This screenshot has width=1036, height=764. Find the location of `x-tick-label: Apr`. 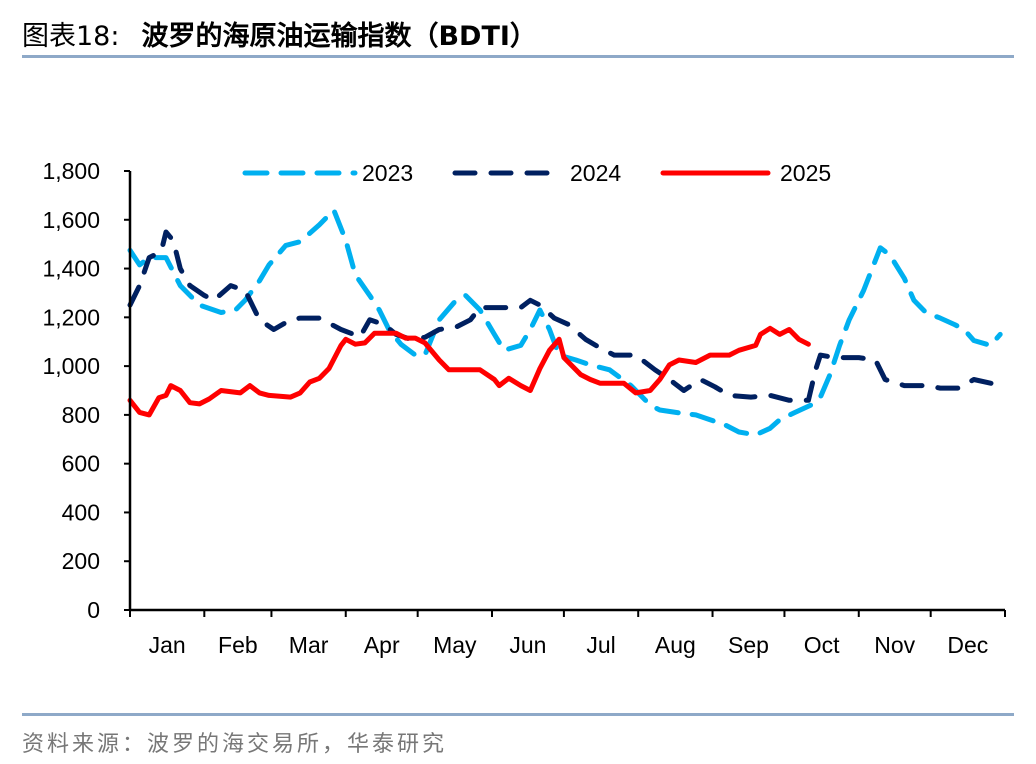

x-tick-label: Apr is located at coordinates (382, 645).